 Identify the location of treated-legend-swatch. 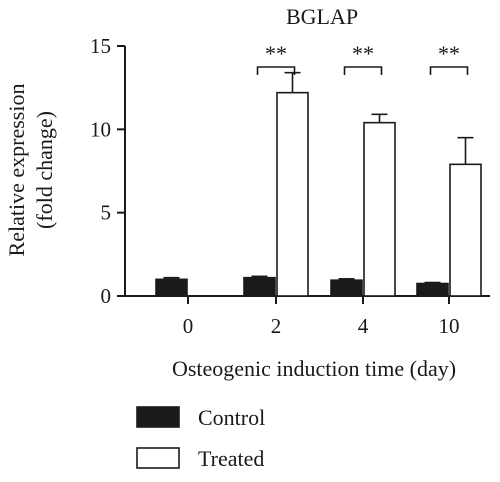
(158, 458).